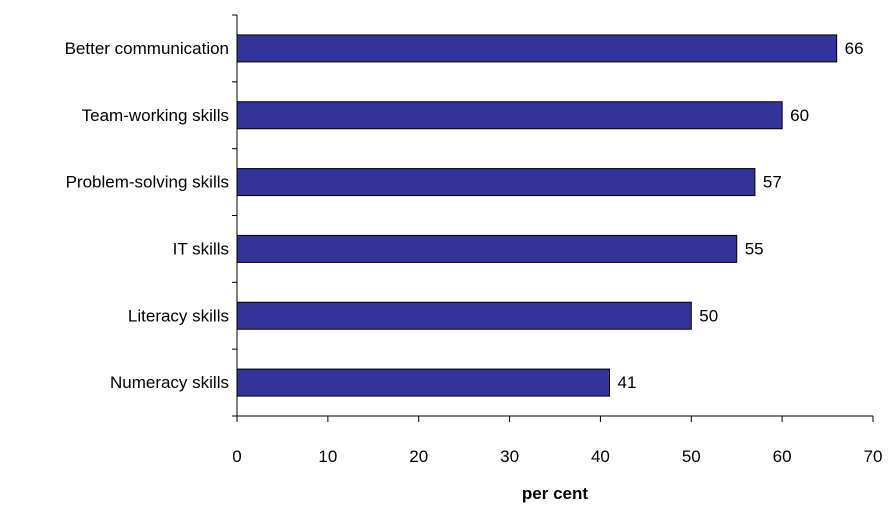  I want to click on x-tick-label: 70, so click(873, 456).